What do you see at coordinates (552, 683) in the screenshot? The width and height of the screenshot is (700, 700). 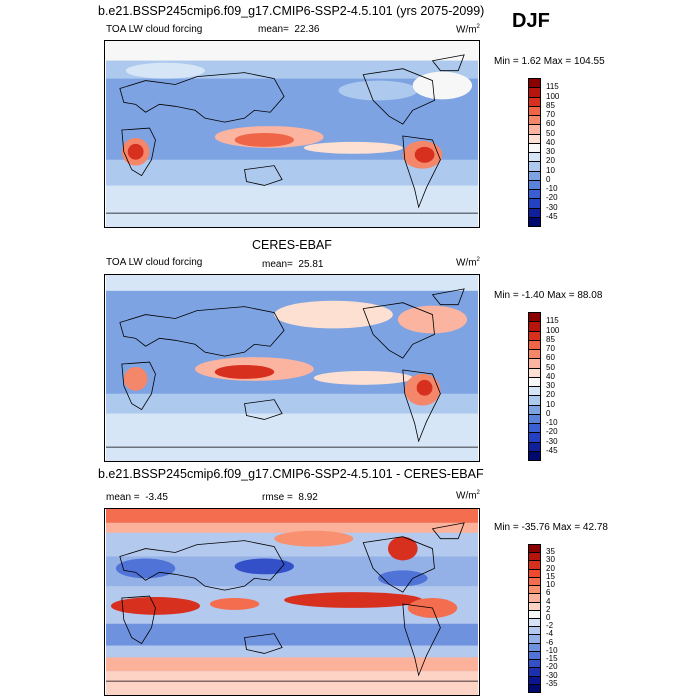 I see `colorbar-label: -35` at bounding box center [552, 683].